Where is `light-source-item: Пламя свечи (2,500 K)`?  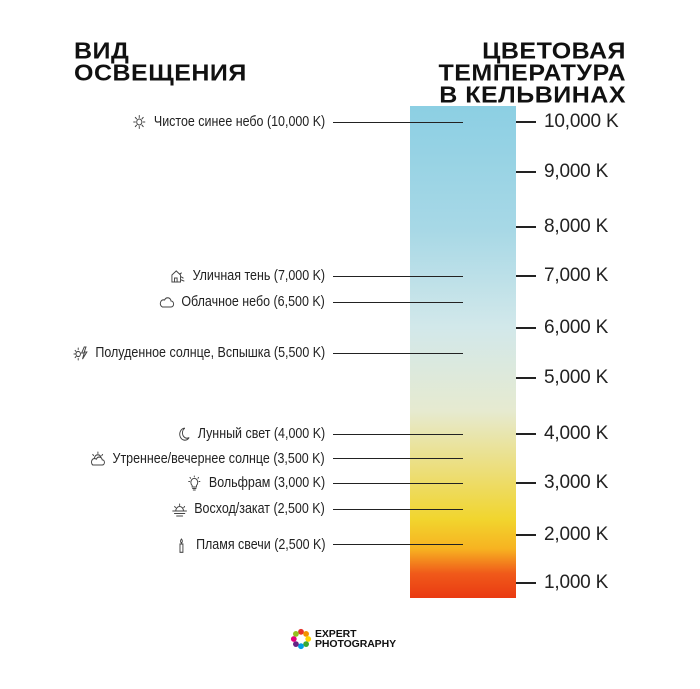
light-source-item: Пламя свечи (2,500 K) is located at coordinates (248, 545).